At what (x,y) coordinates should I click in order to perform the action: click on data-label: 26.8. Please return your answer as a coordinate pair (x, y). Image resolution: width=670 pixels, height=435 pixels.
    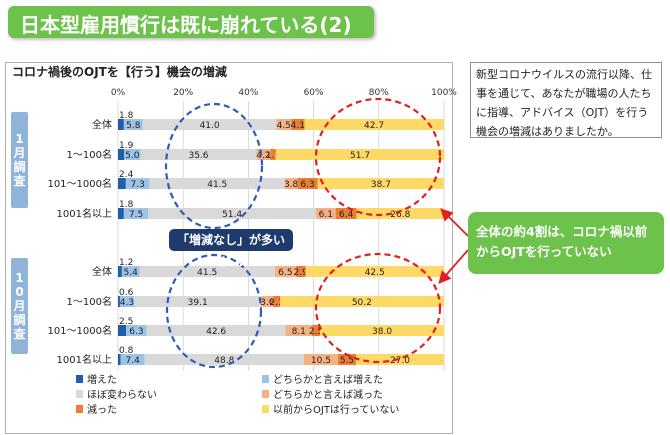
    Looking at the image, I should click on (400, 215).